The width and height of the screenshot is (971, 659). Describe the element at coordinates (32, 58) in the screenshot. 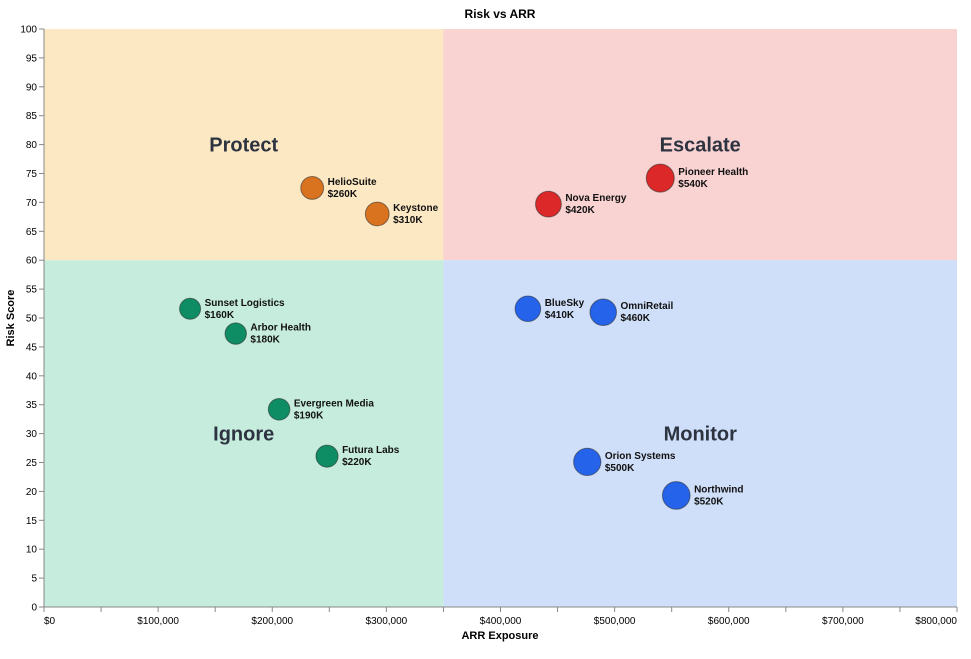

I see `y-tick-label: 95` at that location.